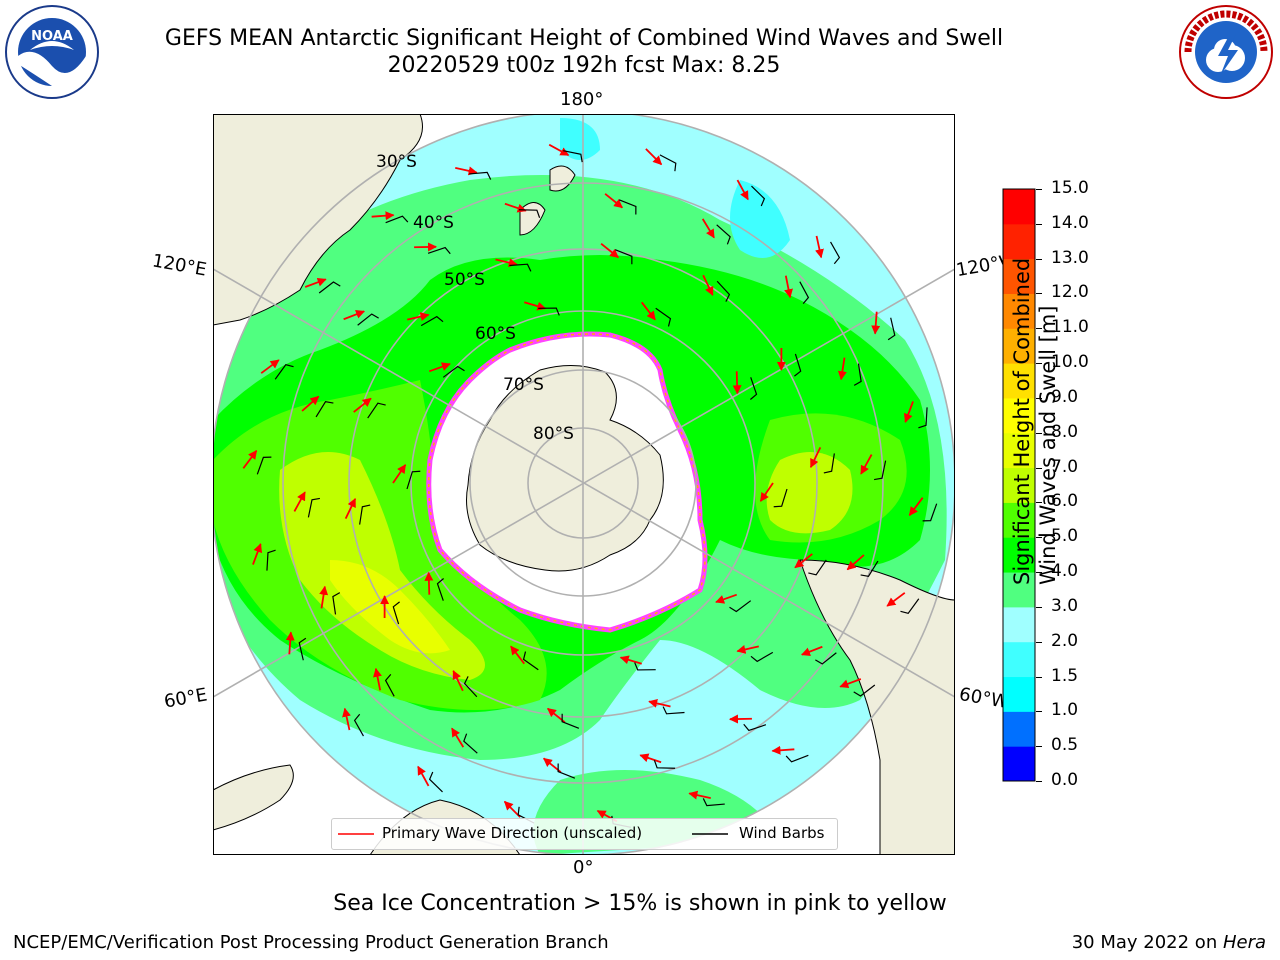  I want to click on chart-subtitle: 20220529 t00z 192h fcst Max: 8.25, so click(584, 65).